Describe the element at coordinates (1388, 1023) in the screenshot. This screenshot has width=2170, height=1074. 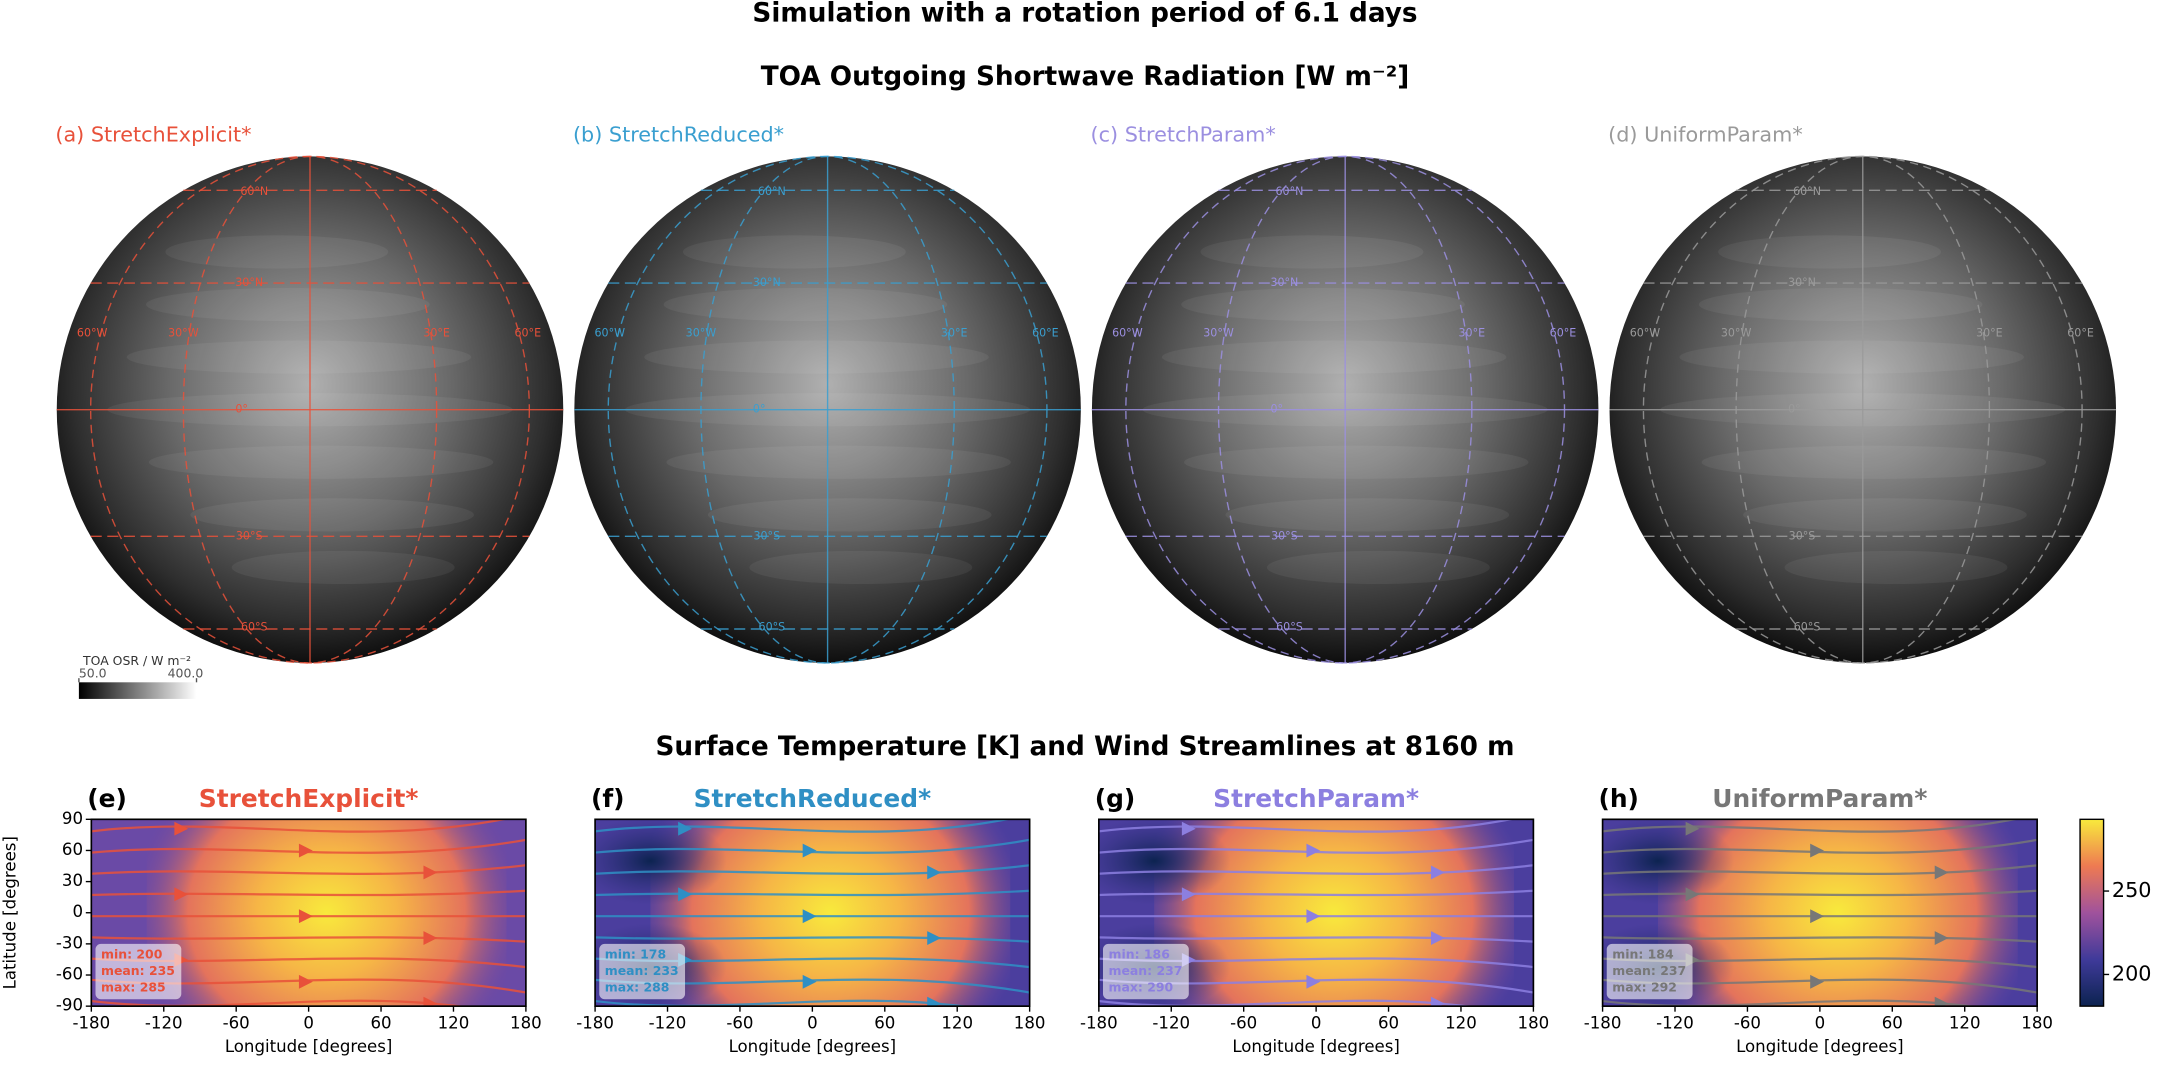
I see `x-tick-label: 60` at that location.